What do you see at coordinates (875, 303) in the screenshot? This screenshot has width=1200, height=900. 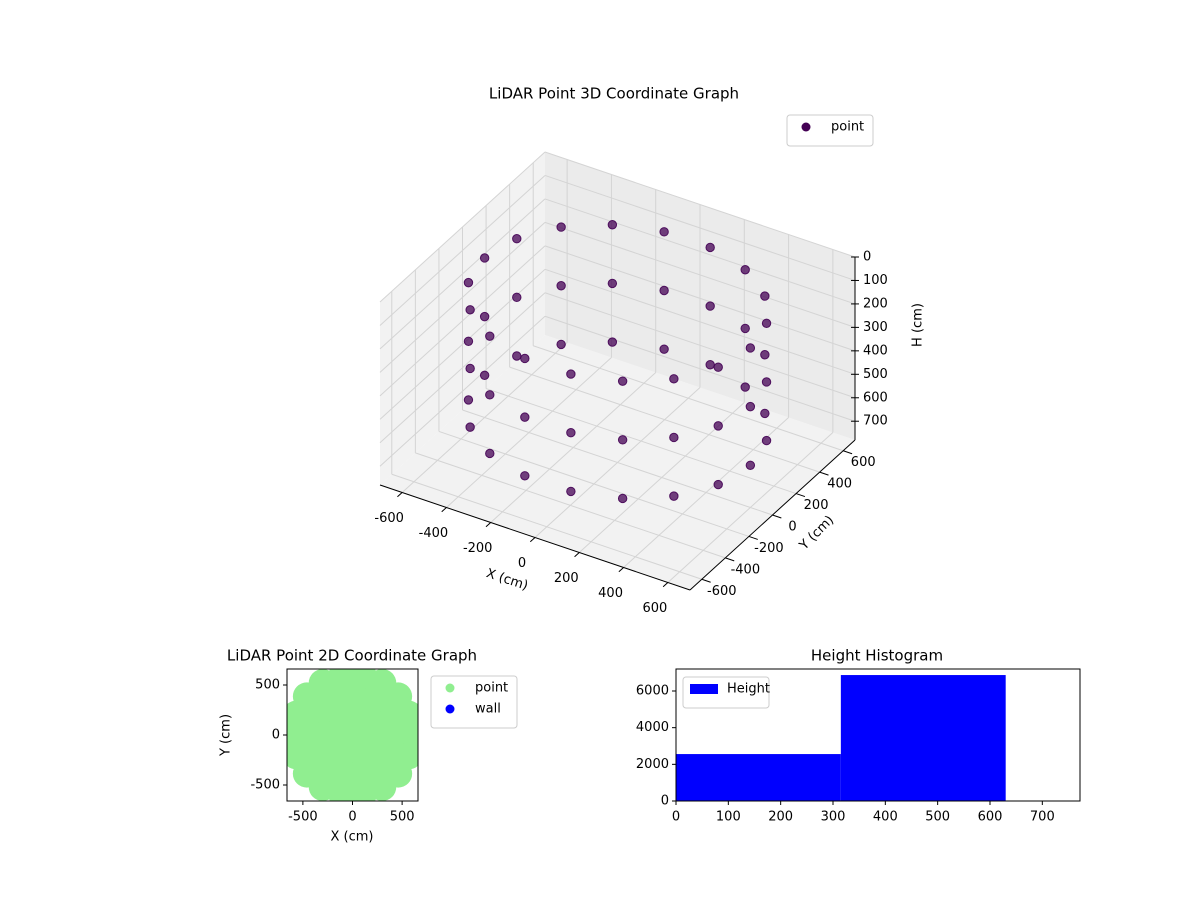 I see `z-tick-label: 200` at bounding box center [875, 303].